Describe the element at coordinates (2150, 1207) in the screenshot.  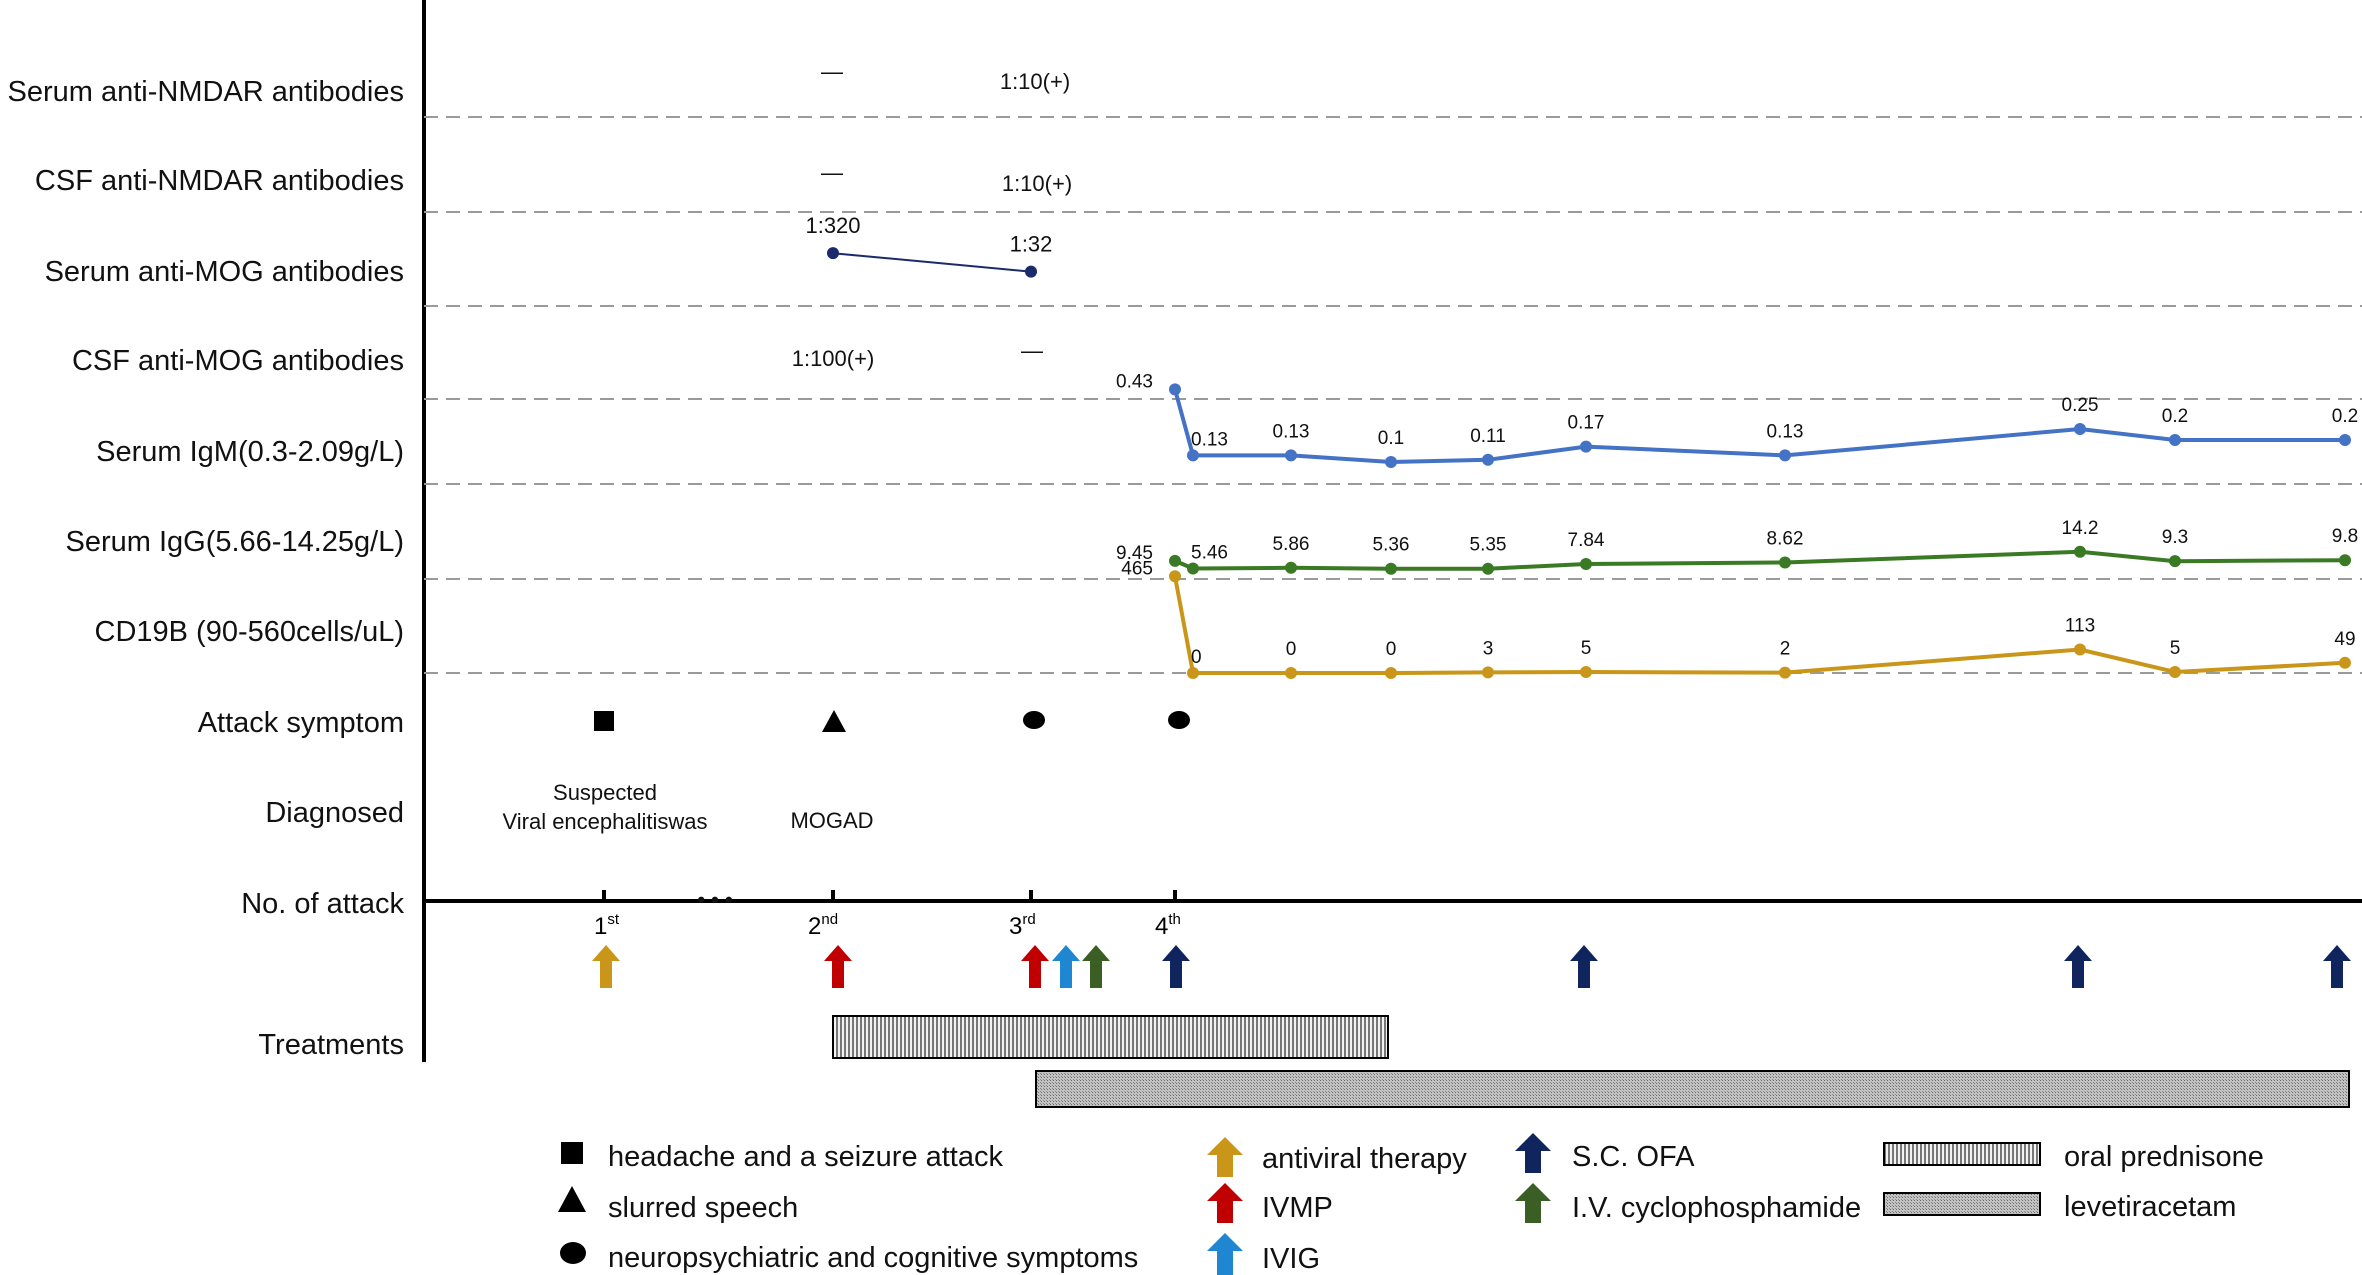
I see `legend-levetiracetam: levetiracetam` at that location.